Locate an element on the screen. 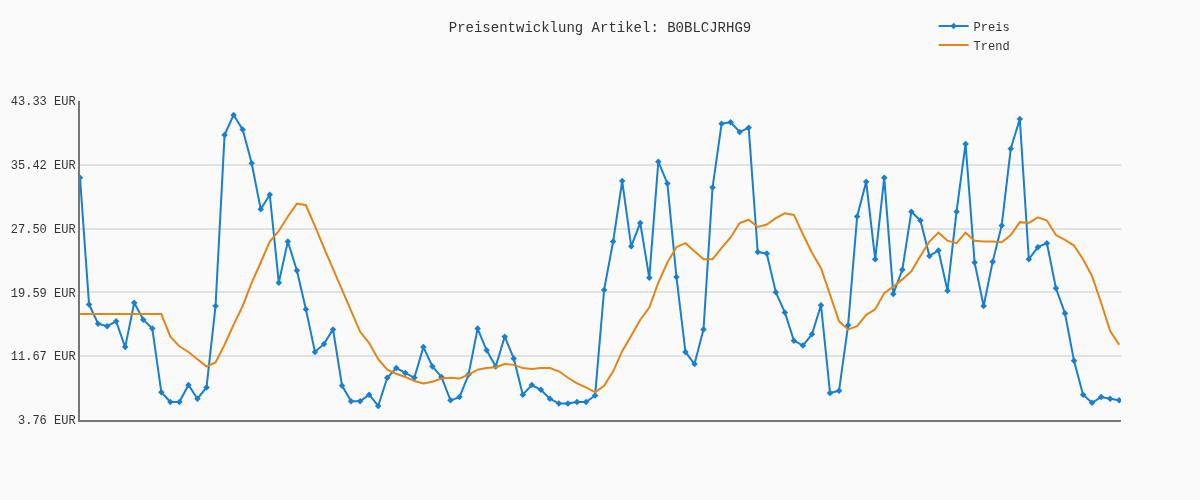  y-tick-label: 35.42 EUR is located at coordinates (43, 165).